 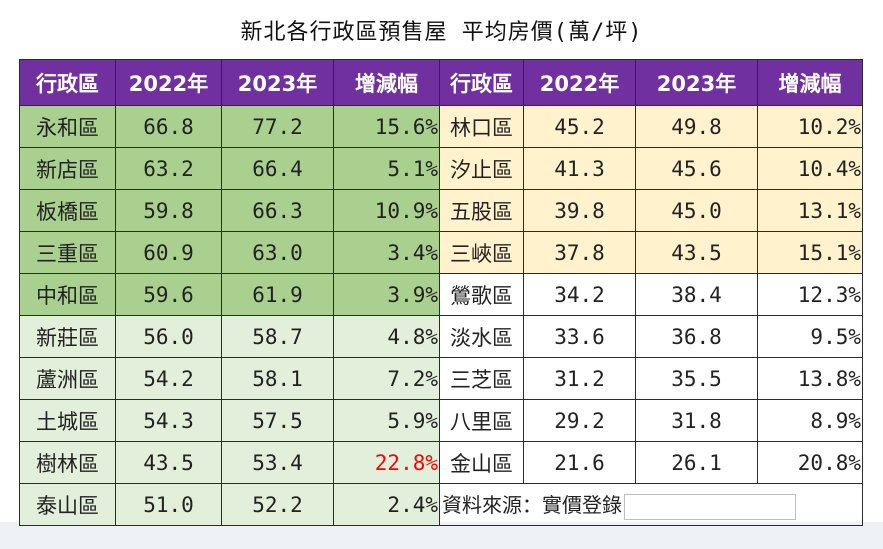 I want to click on table-row: 三重區 60.9 63.0 3.4% 三峽區 37.8 43.5 15.1%, so click(x=441, y=252).